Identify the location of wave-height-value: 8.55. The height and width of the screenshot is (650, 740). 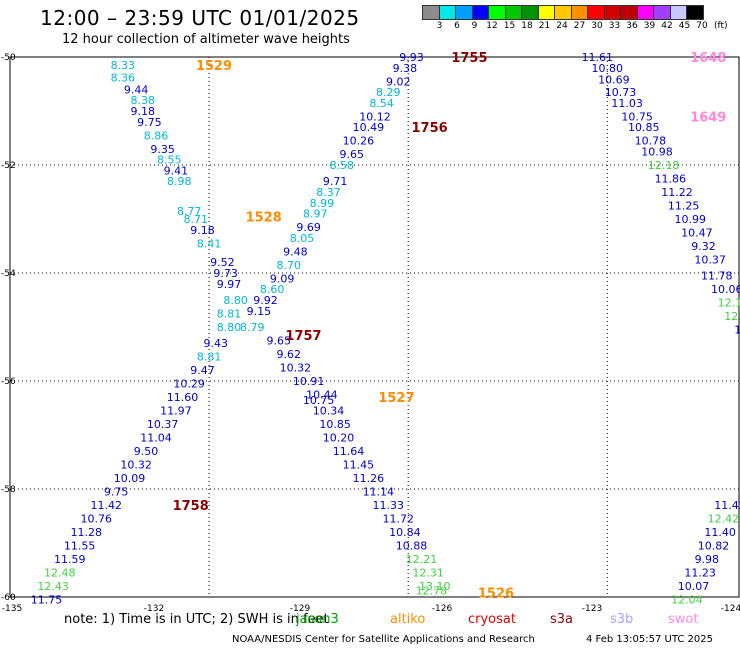
(169, 160).